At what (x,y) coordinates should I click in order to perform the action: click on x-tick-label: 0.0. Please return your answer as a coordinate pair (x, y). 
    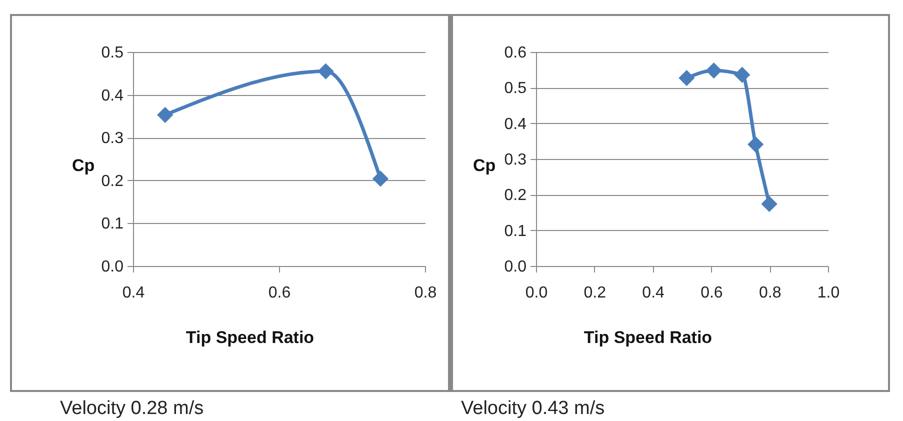
    Looking at the image, I should click on (536, 293).